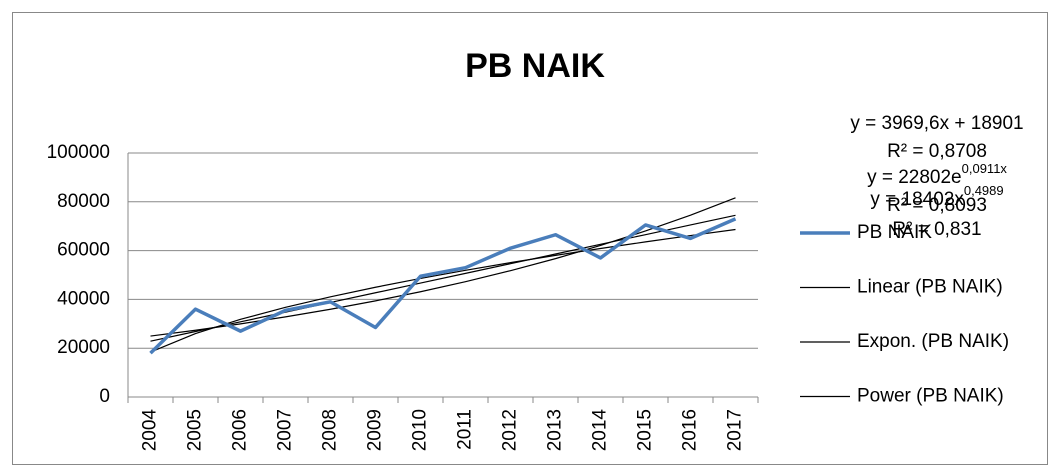 This screenshot has width=1059, height=475. Describe the element at coordinates (984, 190) in the screenshot. I see `equation-exponent: 0,4989` at that location.